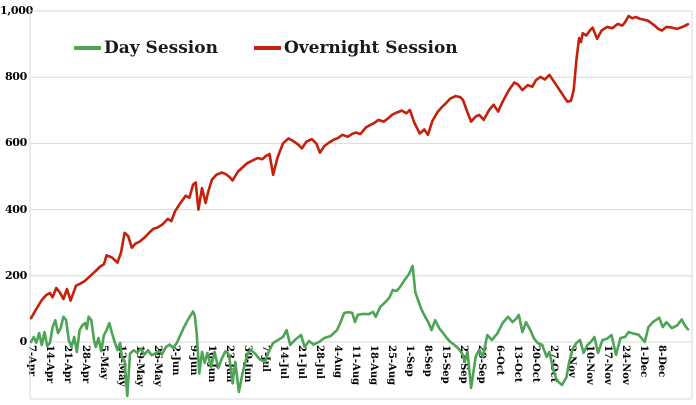 This screenshot has width=696, height=405. I want to click on legend-item-day-session: Day Session, so click(146, 48).